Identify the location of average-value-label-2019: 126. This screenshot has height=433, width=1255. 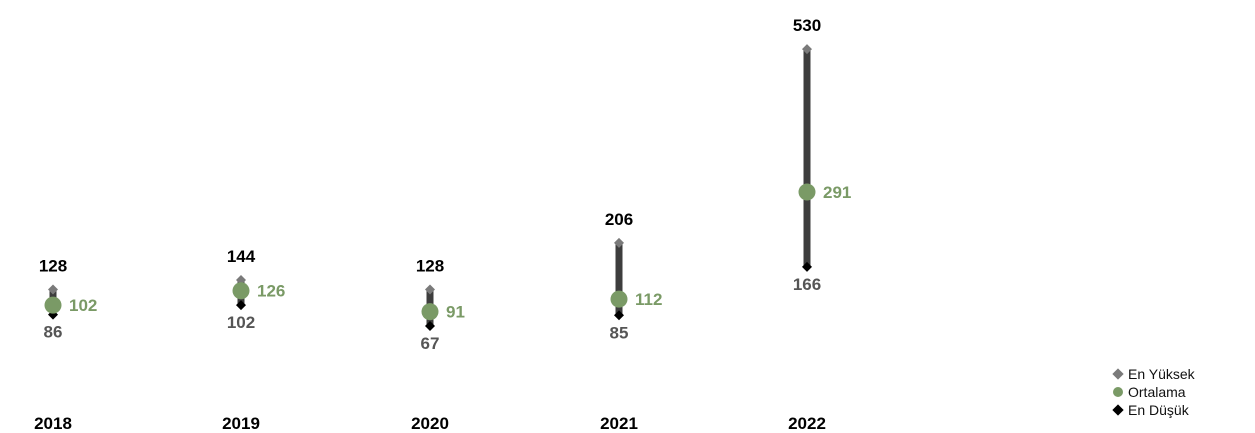
(271, 291).